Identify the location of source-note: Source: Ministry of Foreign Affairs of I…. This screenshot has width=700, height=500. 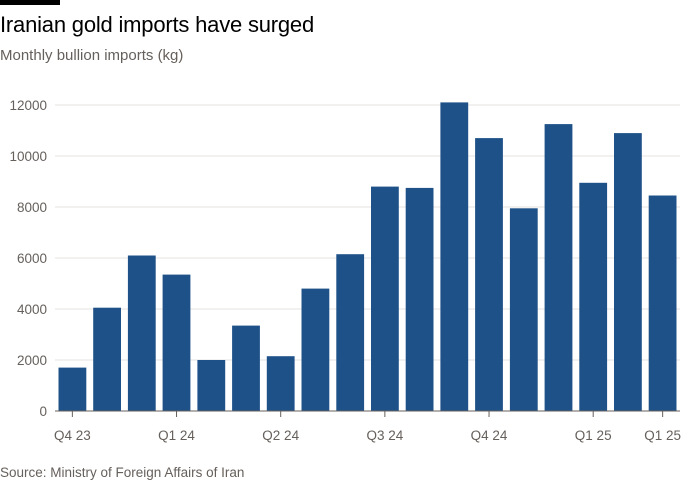
(122, 472).